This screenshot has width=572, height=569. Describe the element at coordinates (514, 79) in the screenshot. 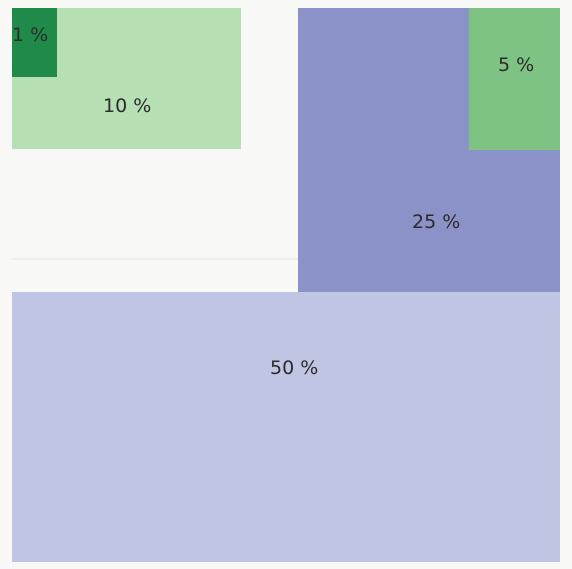

I see `block-5-percent` at that location.